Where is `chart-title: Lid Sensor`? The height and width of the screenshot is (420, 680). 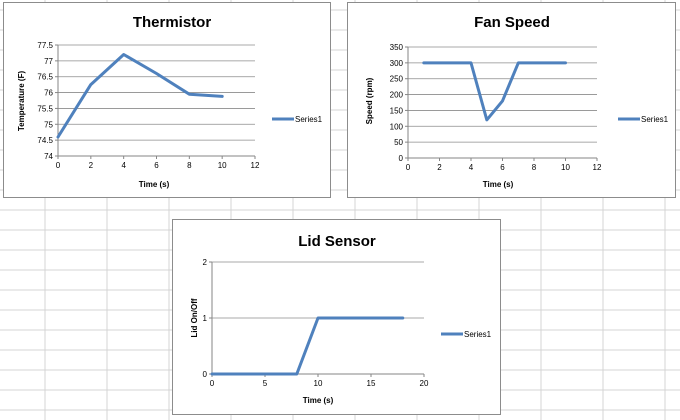 chart-title: Lid Sensor is located at coordinates (337, 241).